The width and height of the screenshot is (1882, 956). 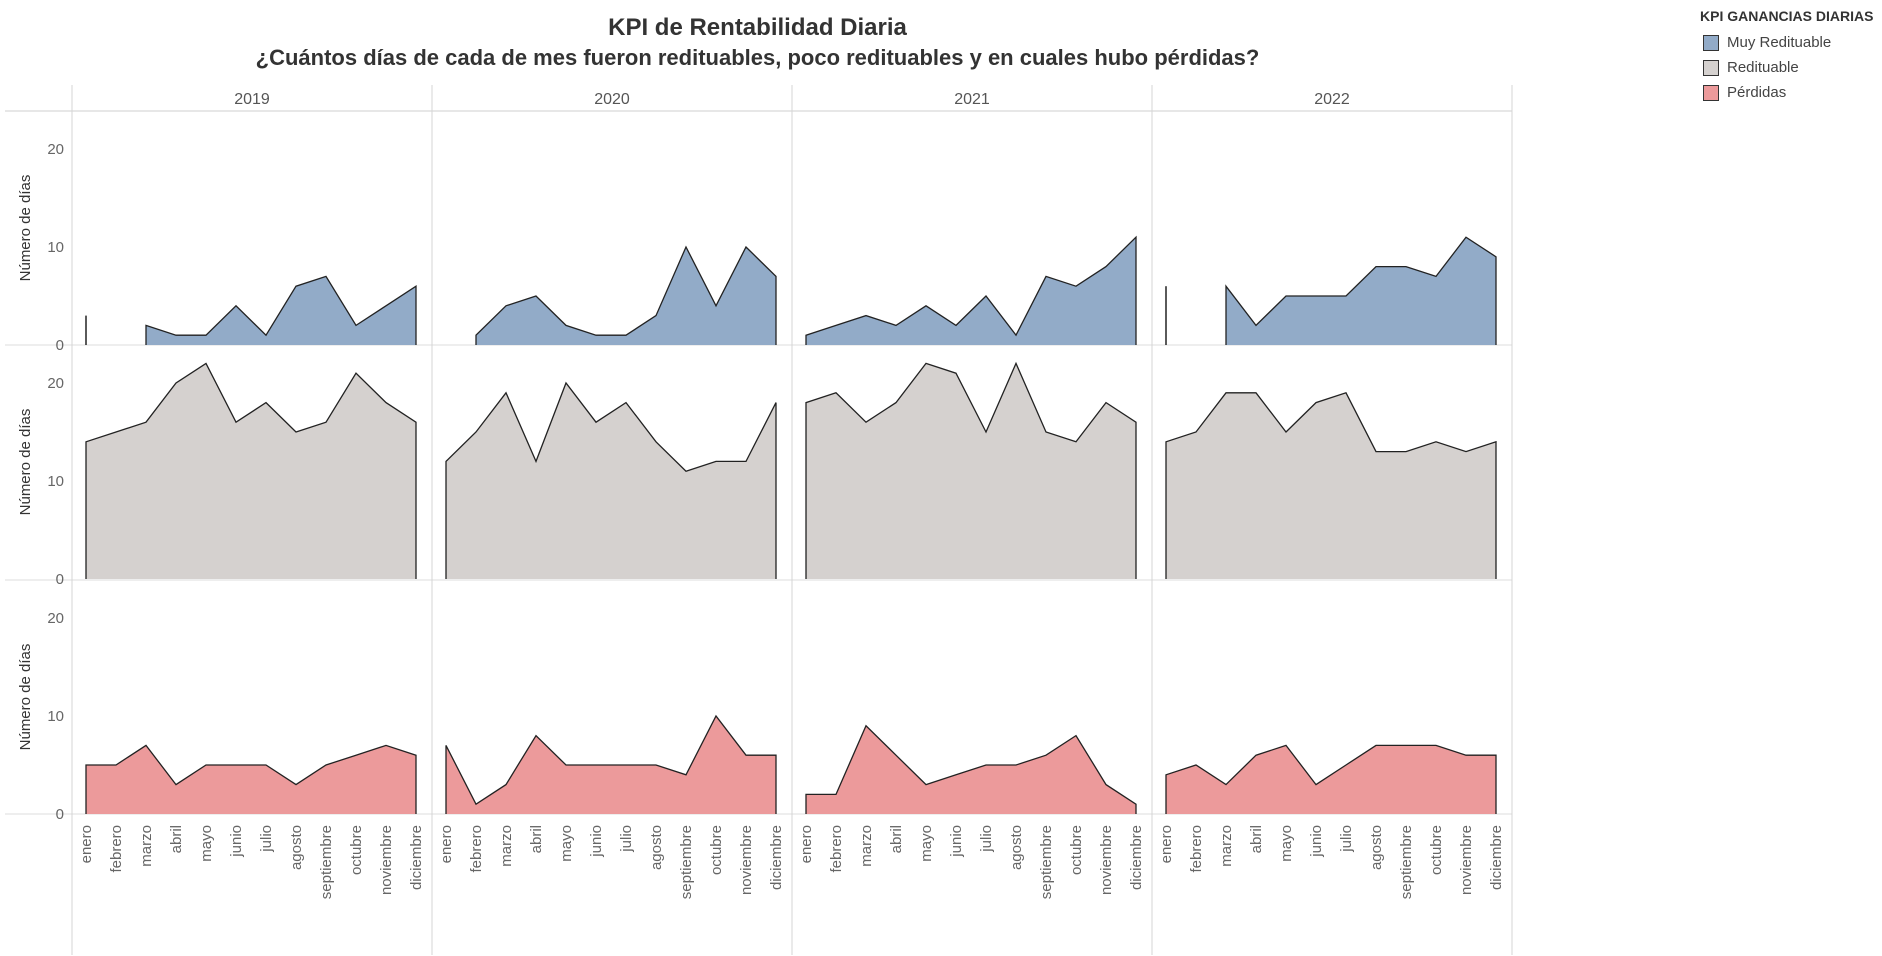 What do you see at coordinates (1466, 860) in the screenshot?
I see `month-tick-label-noviembre-2022: noviembre` at bounding box center [1466, 860].